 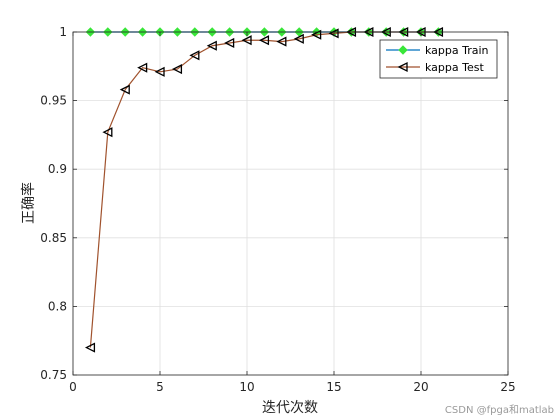 What do you see at coordinates (499, 410) in the screenshot?
I see `watermark-text: CSDN @fpga和matlab` at bounding box center [499, 410].